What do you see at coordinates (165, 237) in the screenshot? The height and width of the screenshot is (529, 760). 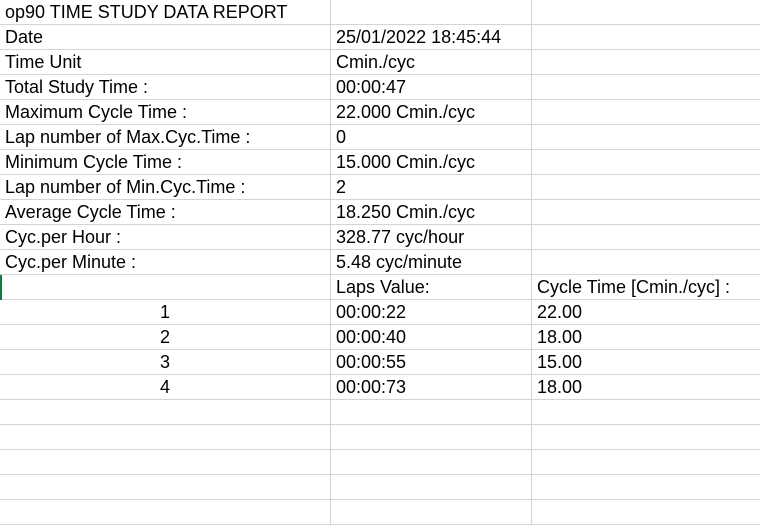 I see `field-label-cell: Cyc.per Hour :` at bounding box center [165, 237].